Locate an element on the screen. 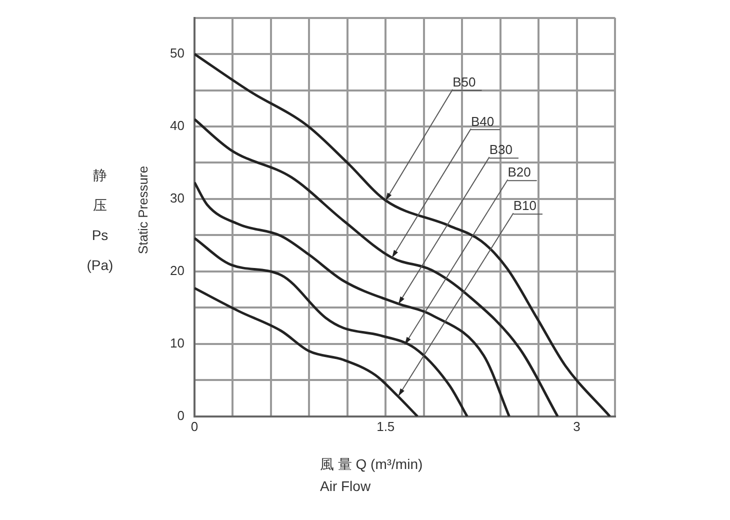 This screenshot has width=730, height=520. text: Static Pressure is located at coordinates (143, 210).